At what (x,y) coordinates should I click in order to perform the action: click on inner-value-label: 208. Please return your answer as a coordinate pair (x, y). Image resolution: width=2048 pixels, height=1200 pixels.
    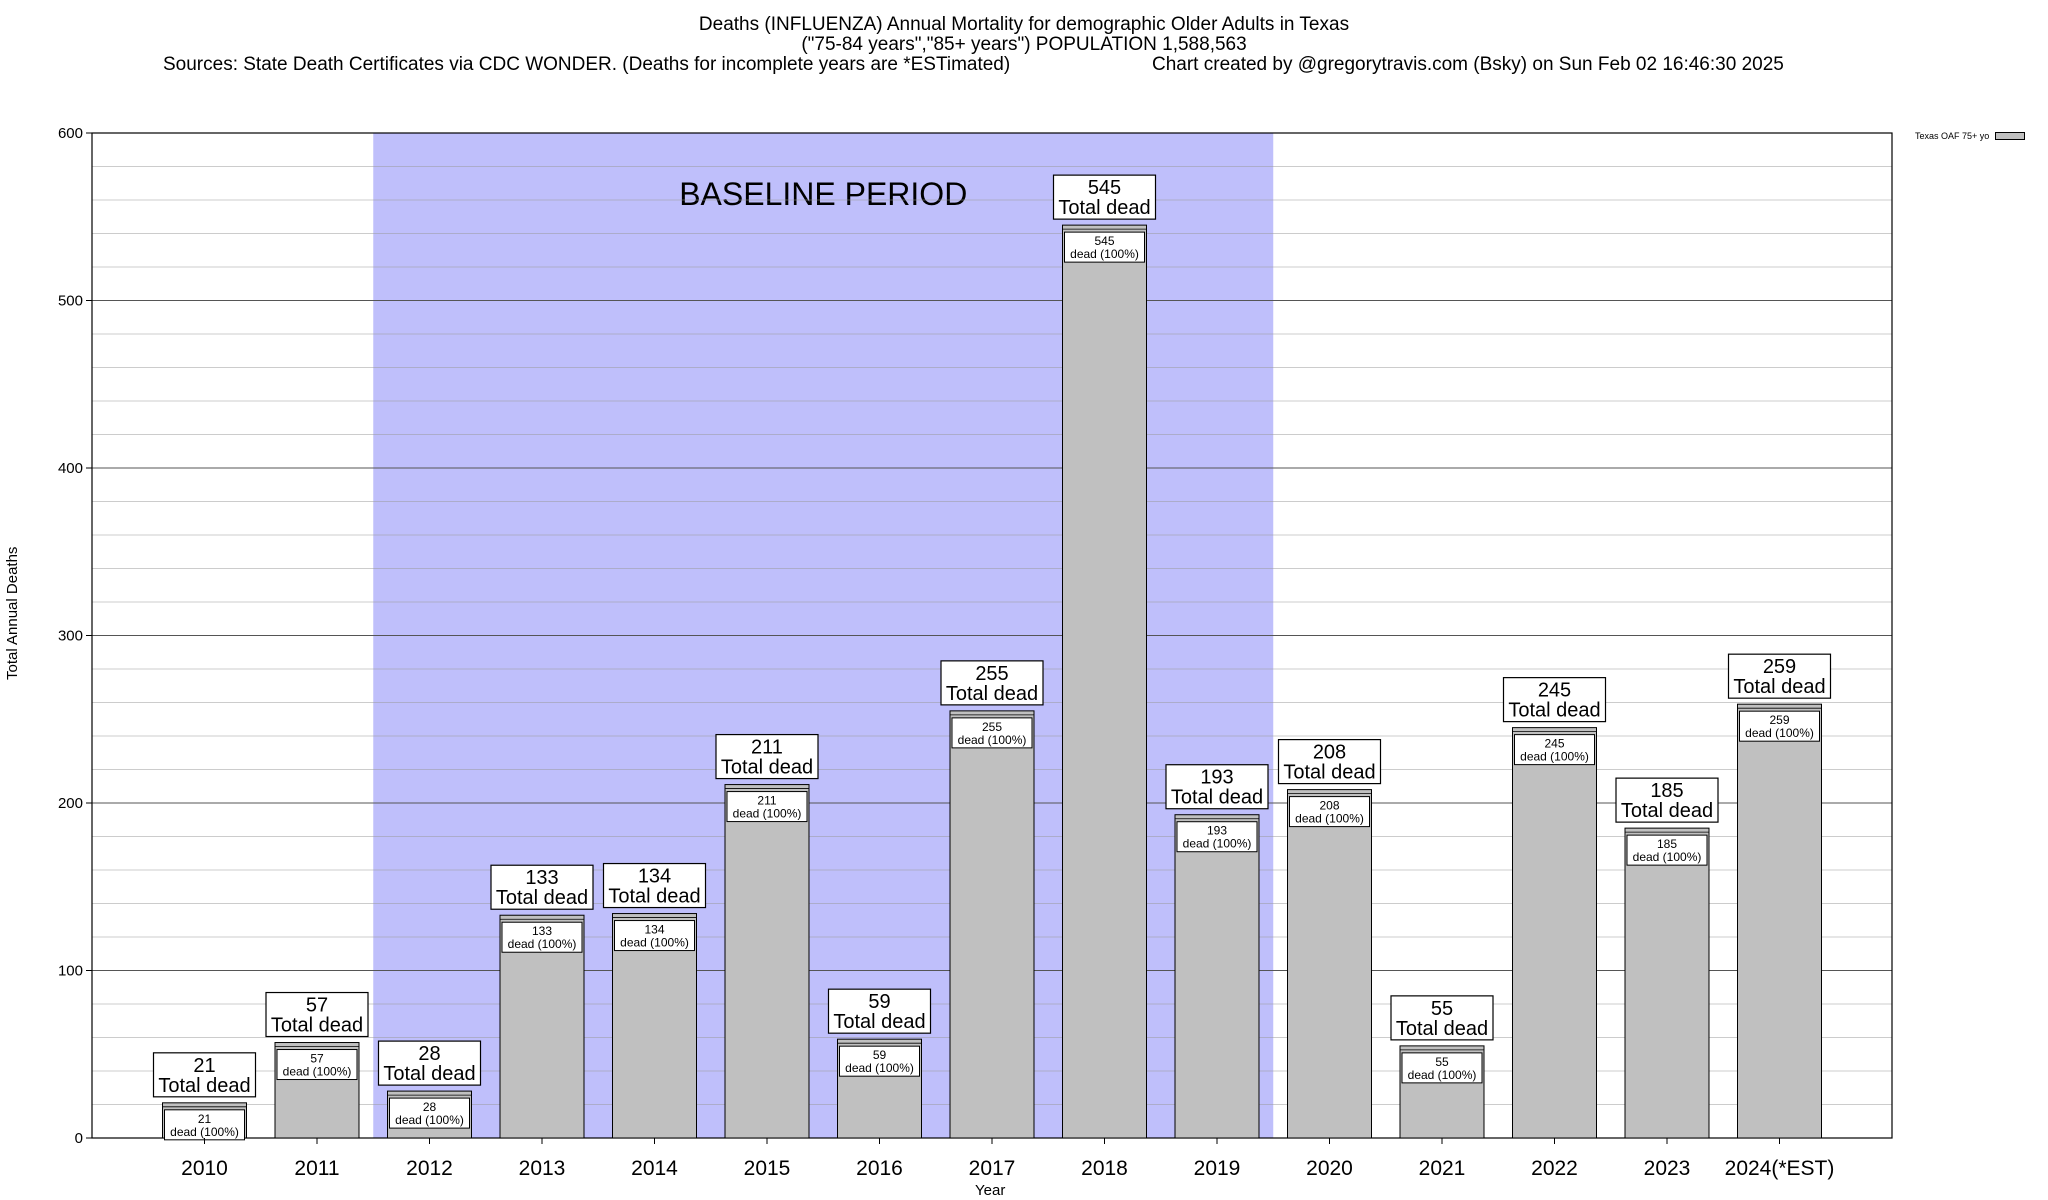
    Looking at the image, I should click on (1329, 806).